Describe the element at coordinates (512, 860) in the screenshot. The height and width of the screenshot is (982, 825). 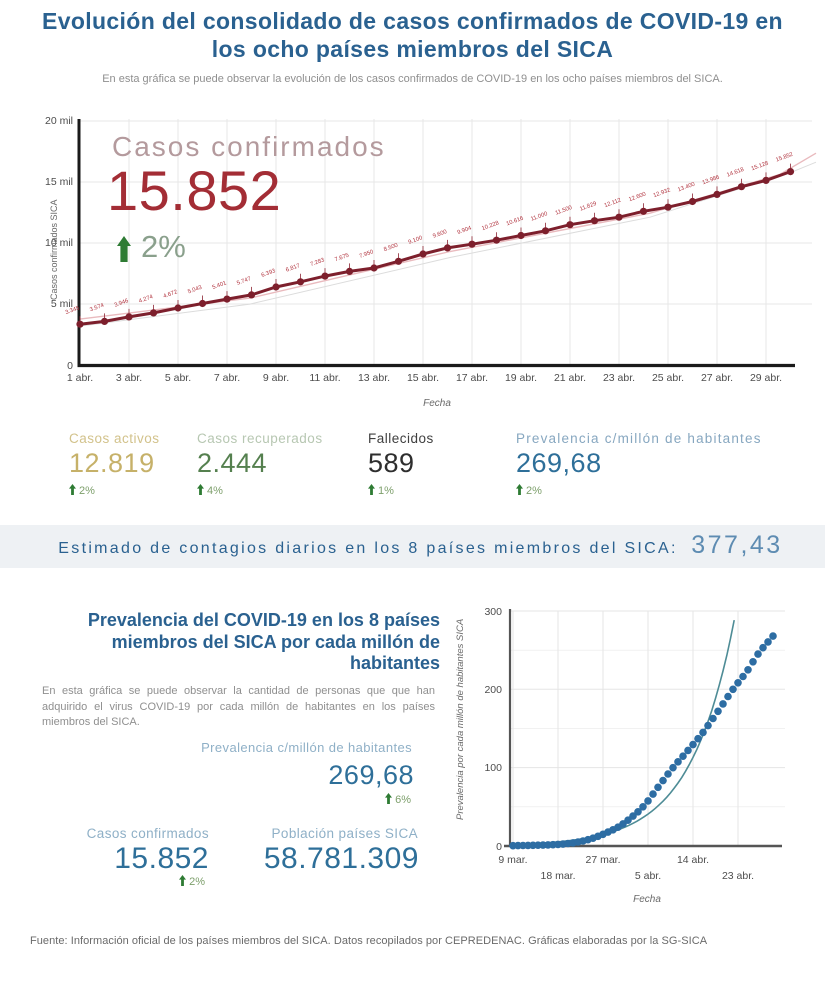
I see `svg-text: 9 mar.` at that location.